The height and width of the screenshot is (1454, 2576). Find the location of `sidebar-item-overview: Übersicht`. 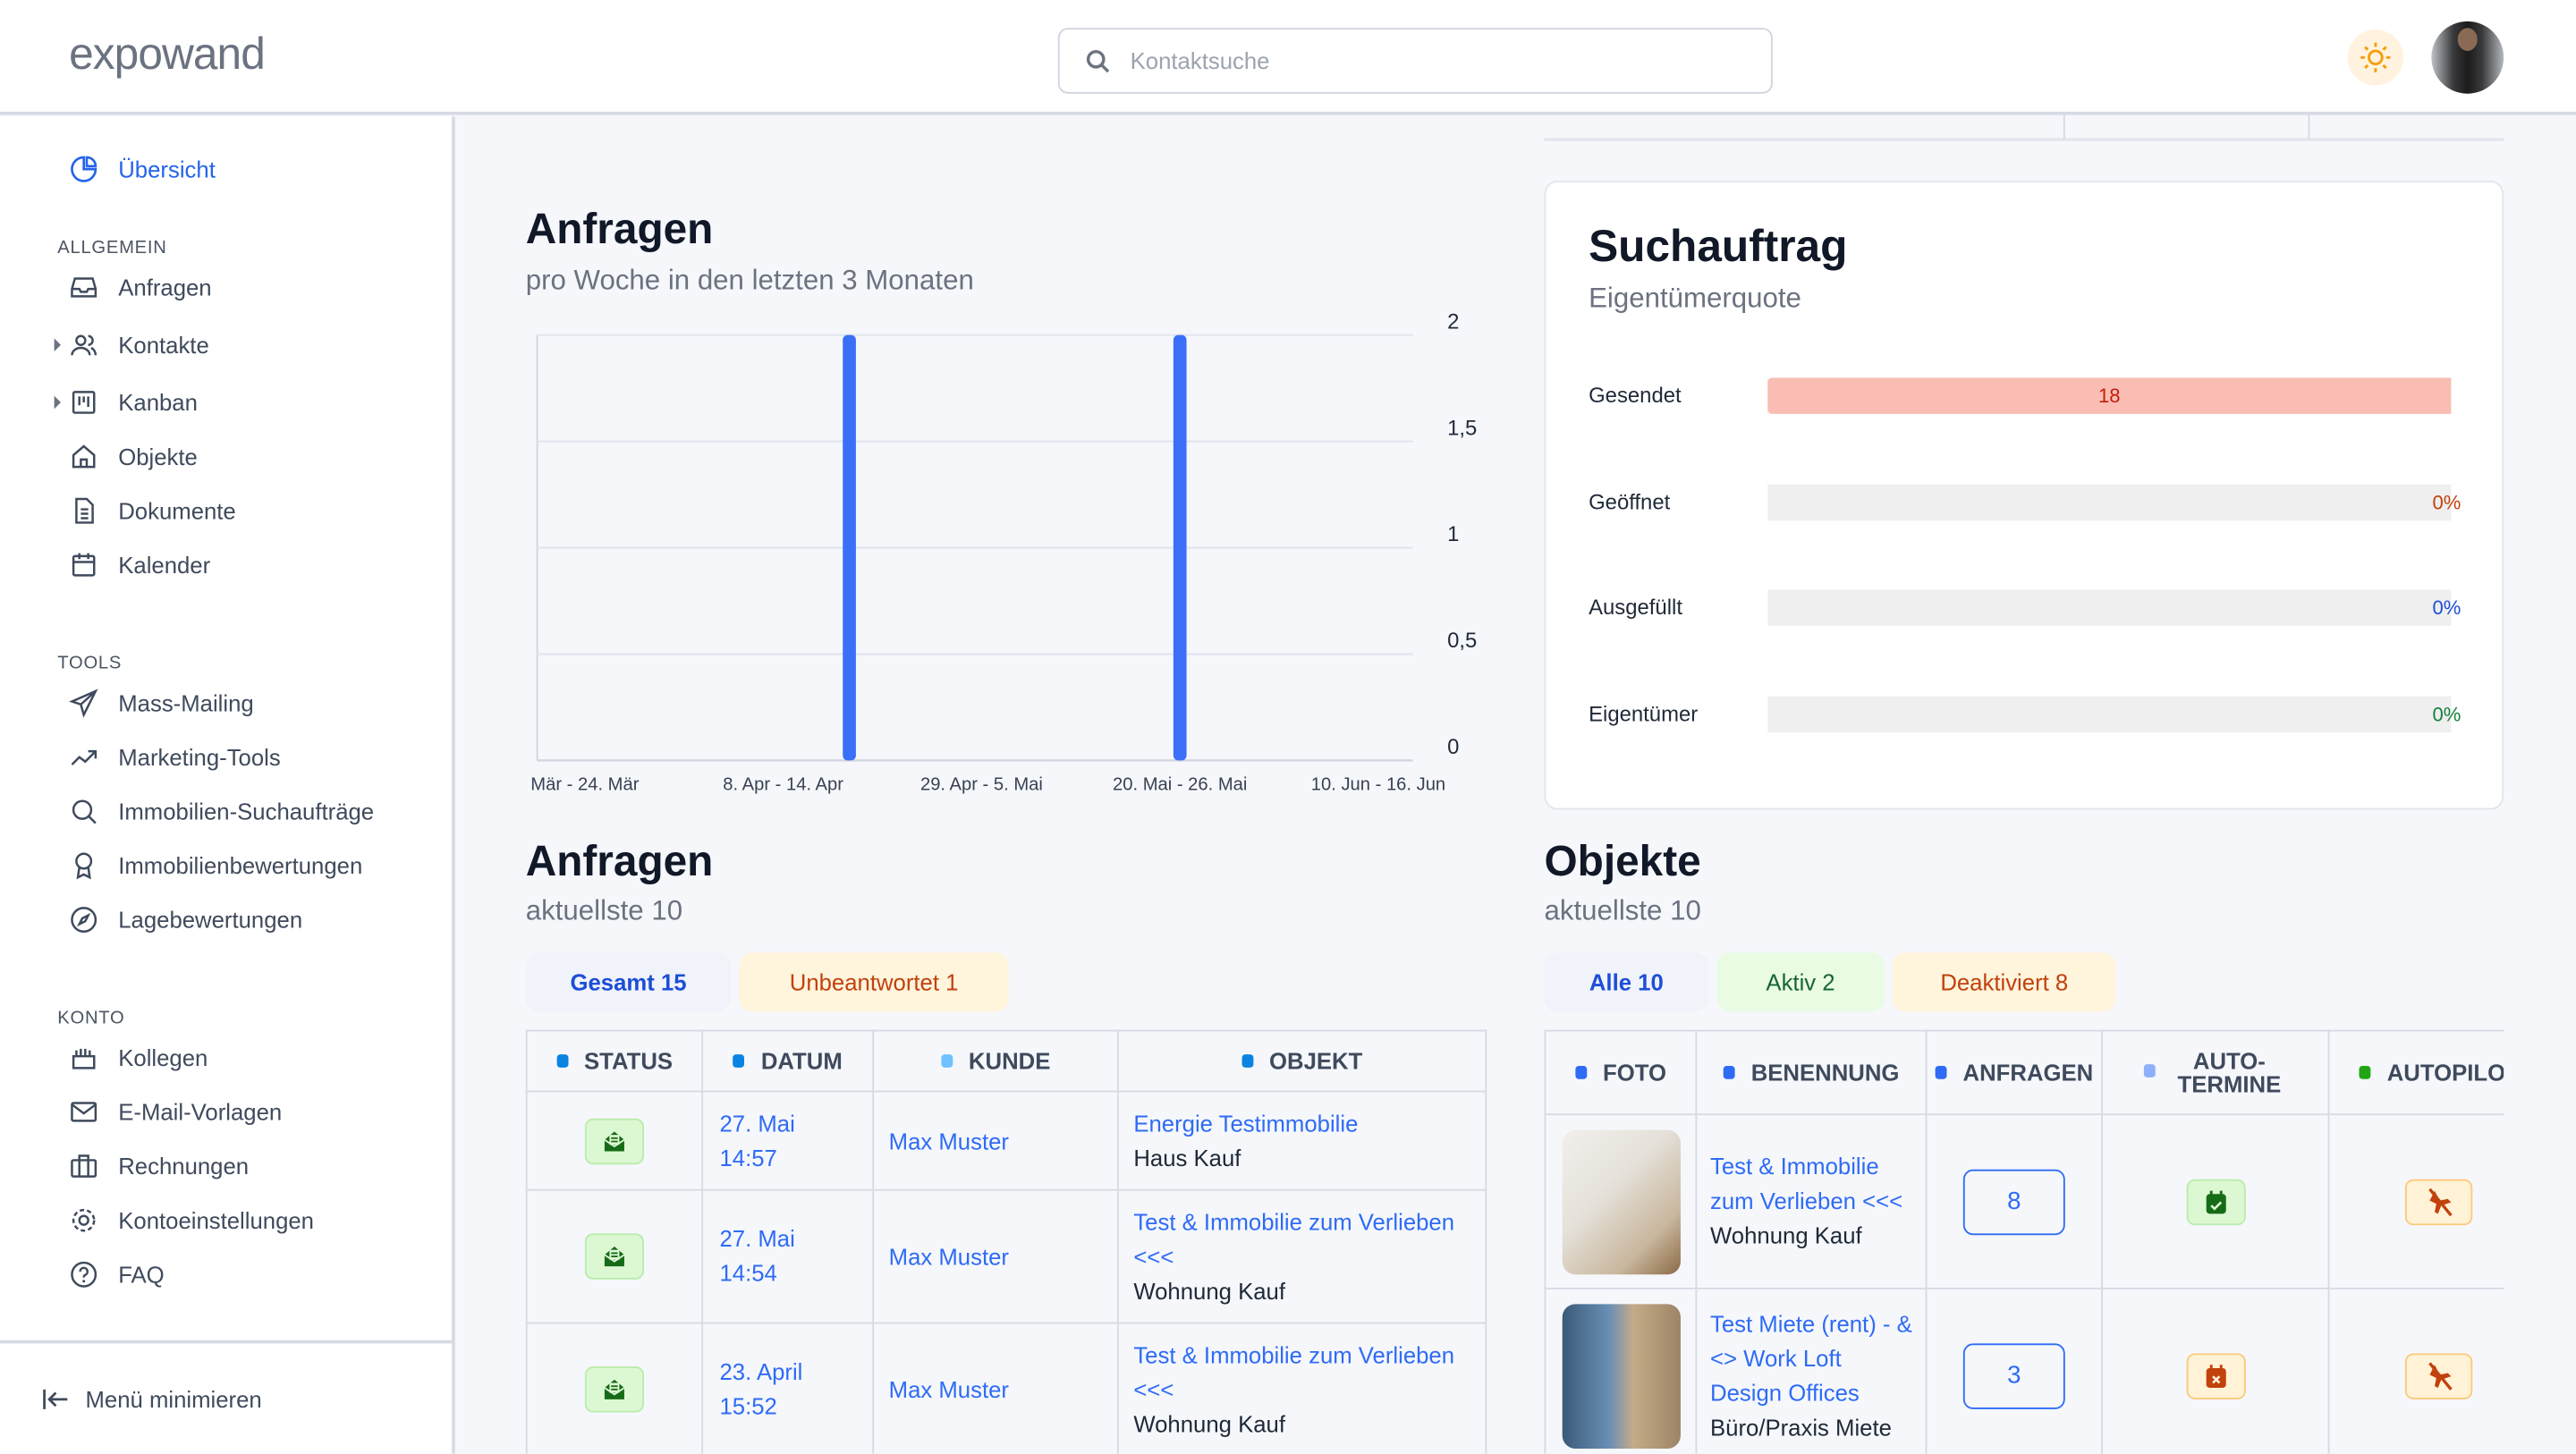

sidebar-item-overview: Übersicht is located at coordinates (142, 169).